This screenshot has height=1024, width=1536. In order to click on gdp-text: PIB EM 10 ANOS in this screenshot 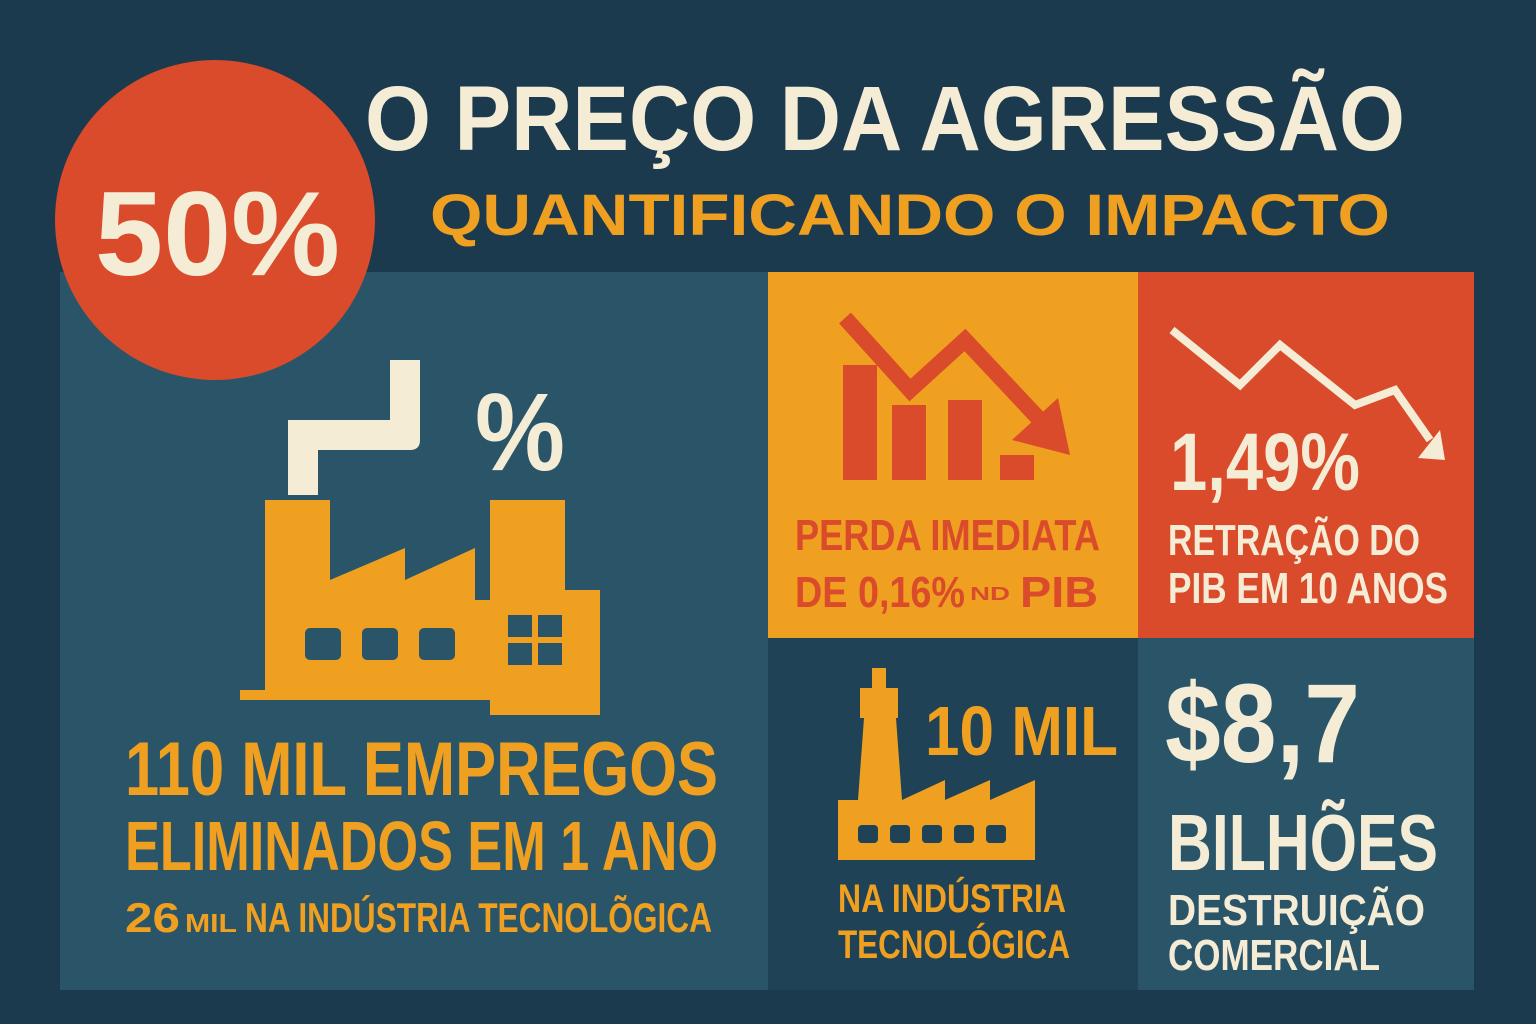, I will do `click(1308, 588)`.